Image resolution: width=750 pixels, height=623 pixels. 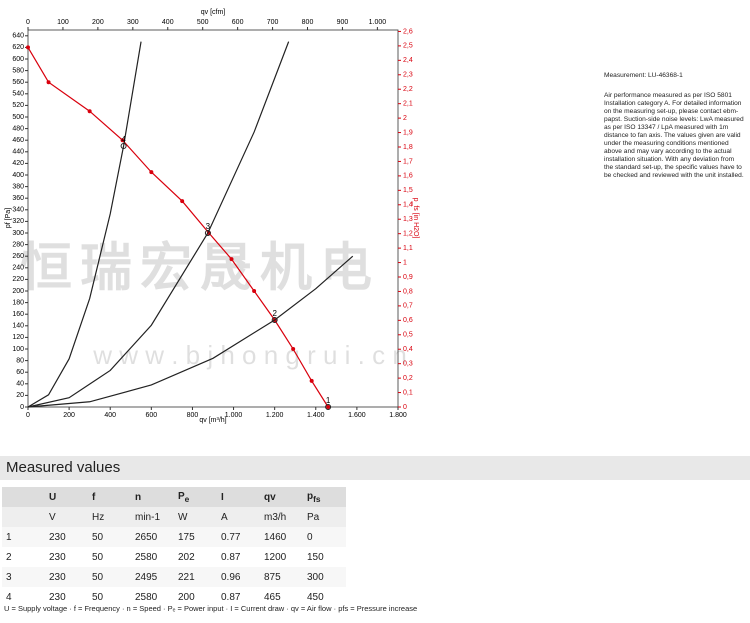 I want to click on data-cell: 875, so click(x=281, y=577).